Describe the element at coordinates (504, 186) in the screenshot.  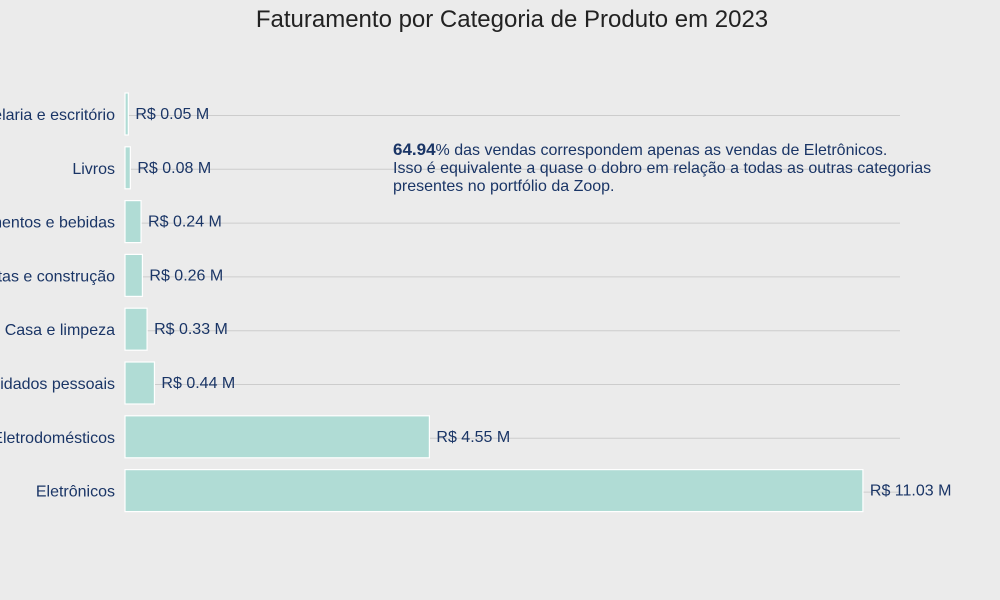
I see `annotation-line-3: presentes no portfólio da Zoop.` at that location.